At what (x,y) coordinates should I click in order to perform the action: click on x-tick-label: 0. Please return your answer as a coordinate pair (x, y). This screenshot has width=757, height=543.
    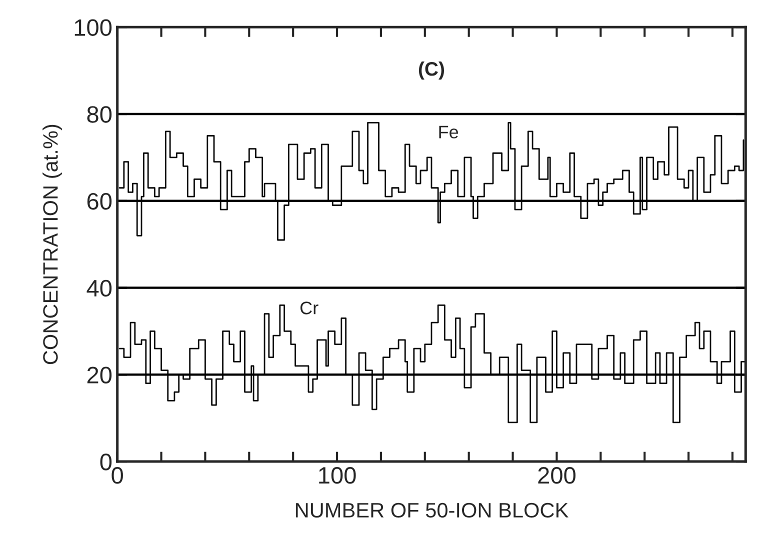
    Looking at the image, I should click on (117, 475).